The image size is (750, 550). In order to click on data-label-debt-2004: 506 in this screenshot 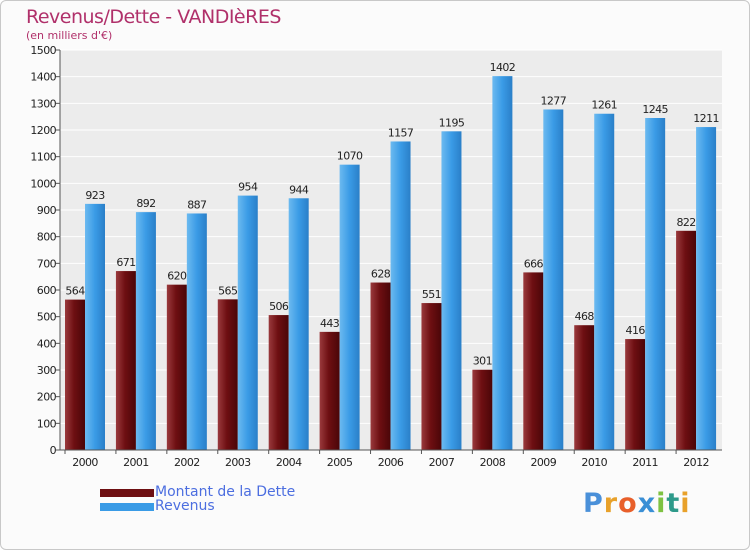, I will do `click(279, 306)`.